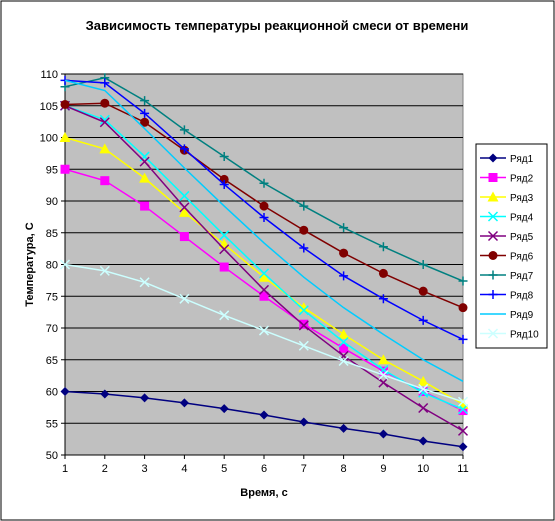 The image size is (555, 521). Describe the element at coordinates (52, 170) in the screenshot. I see `y-tick-label: 95` at that location.